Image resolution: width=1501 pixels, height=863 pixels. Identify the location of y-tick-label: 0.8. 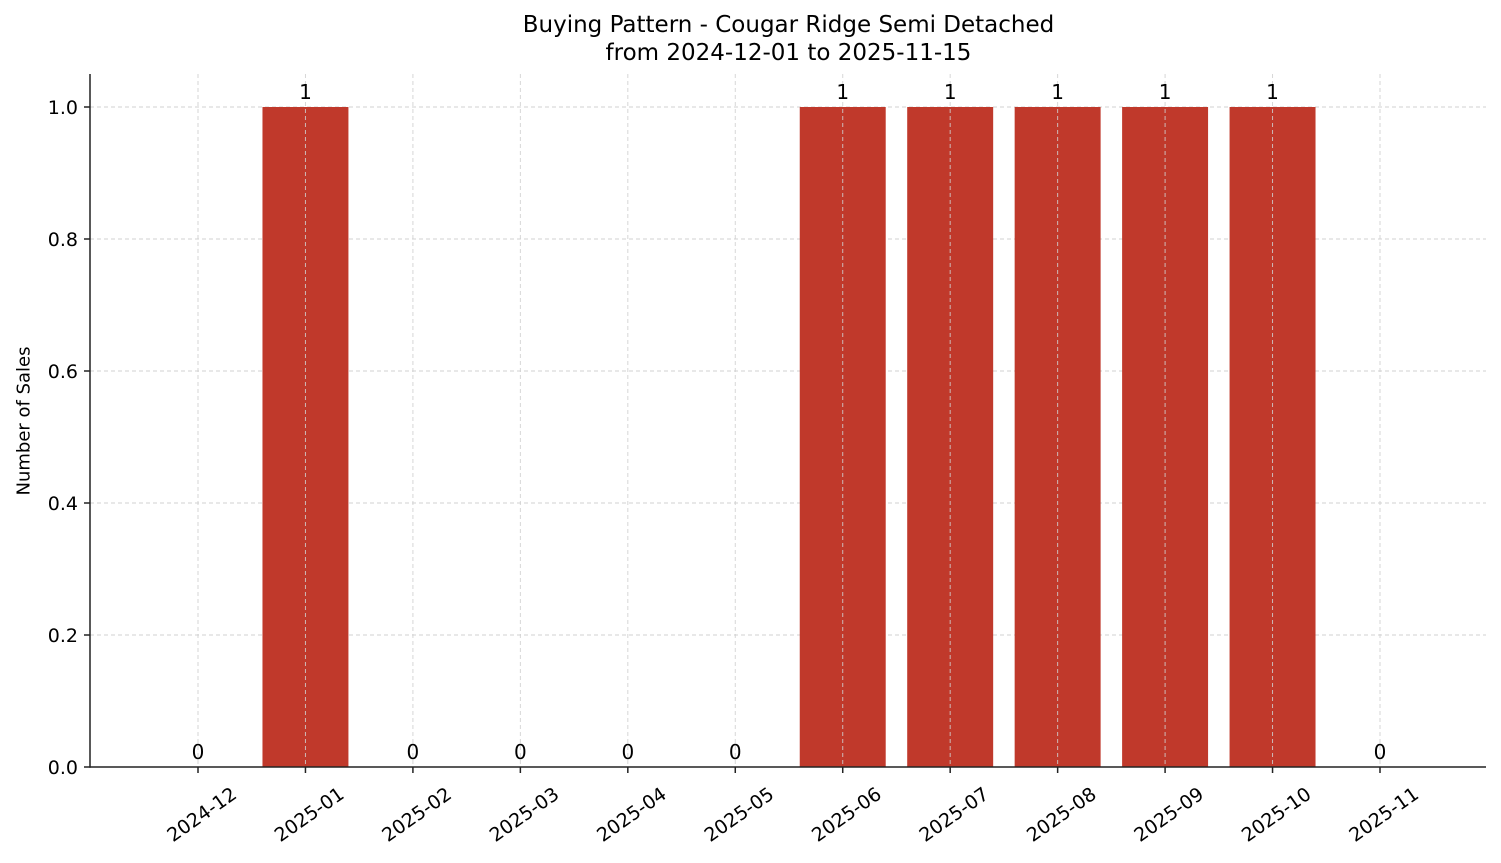
(63, 240).